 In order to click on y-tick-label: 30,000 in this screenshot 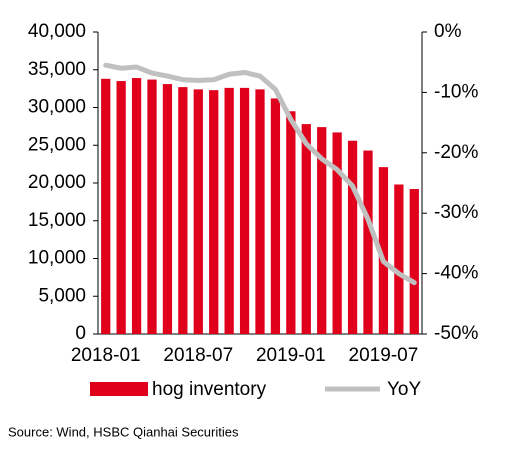, I will do `click(57, 107)`.